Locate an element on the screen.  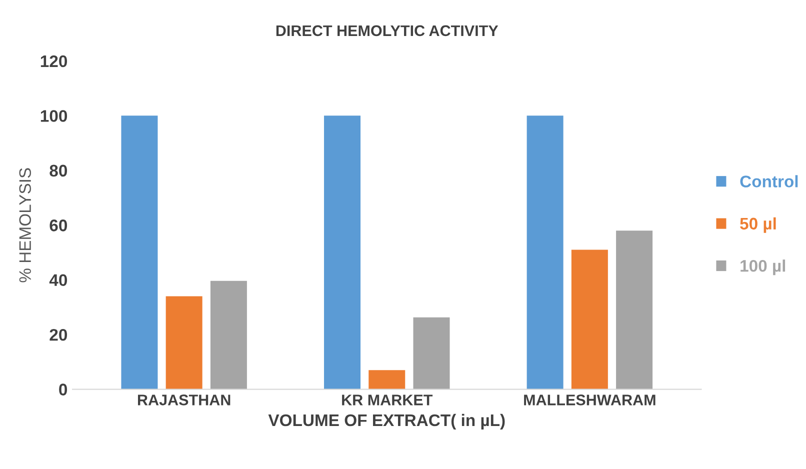
chart-title: DIRECT HEMOLYTIC ACTIVITY is located at coordinates (387, 30).